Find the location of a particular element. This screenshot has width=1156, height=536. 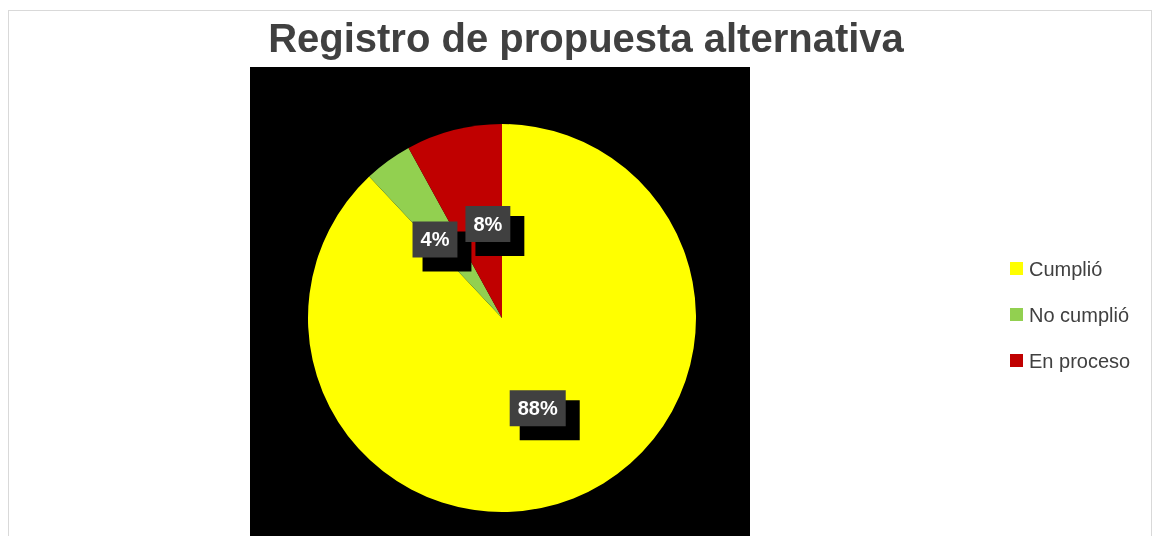

chart-title: Registro de propuesta alternativa is located at coordinates (586, 38).